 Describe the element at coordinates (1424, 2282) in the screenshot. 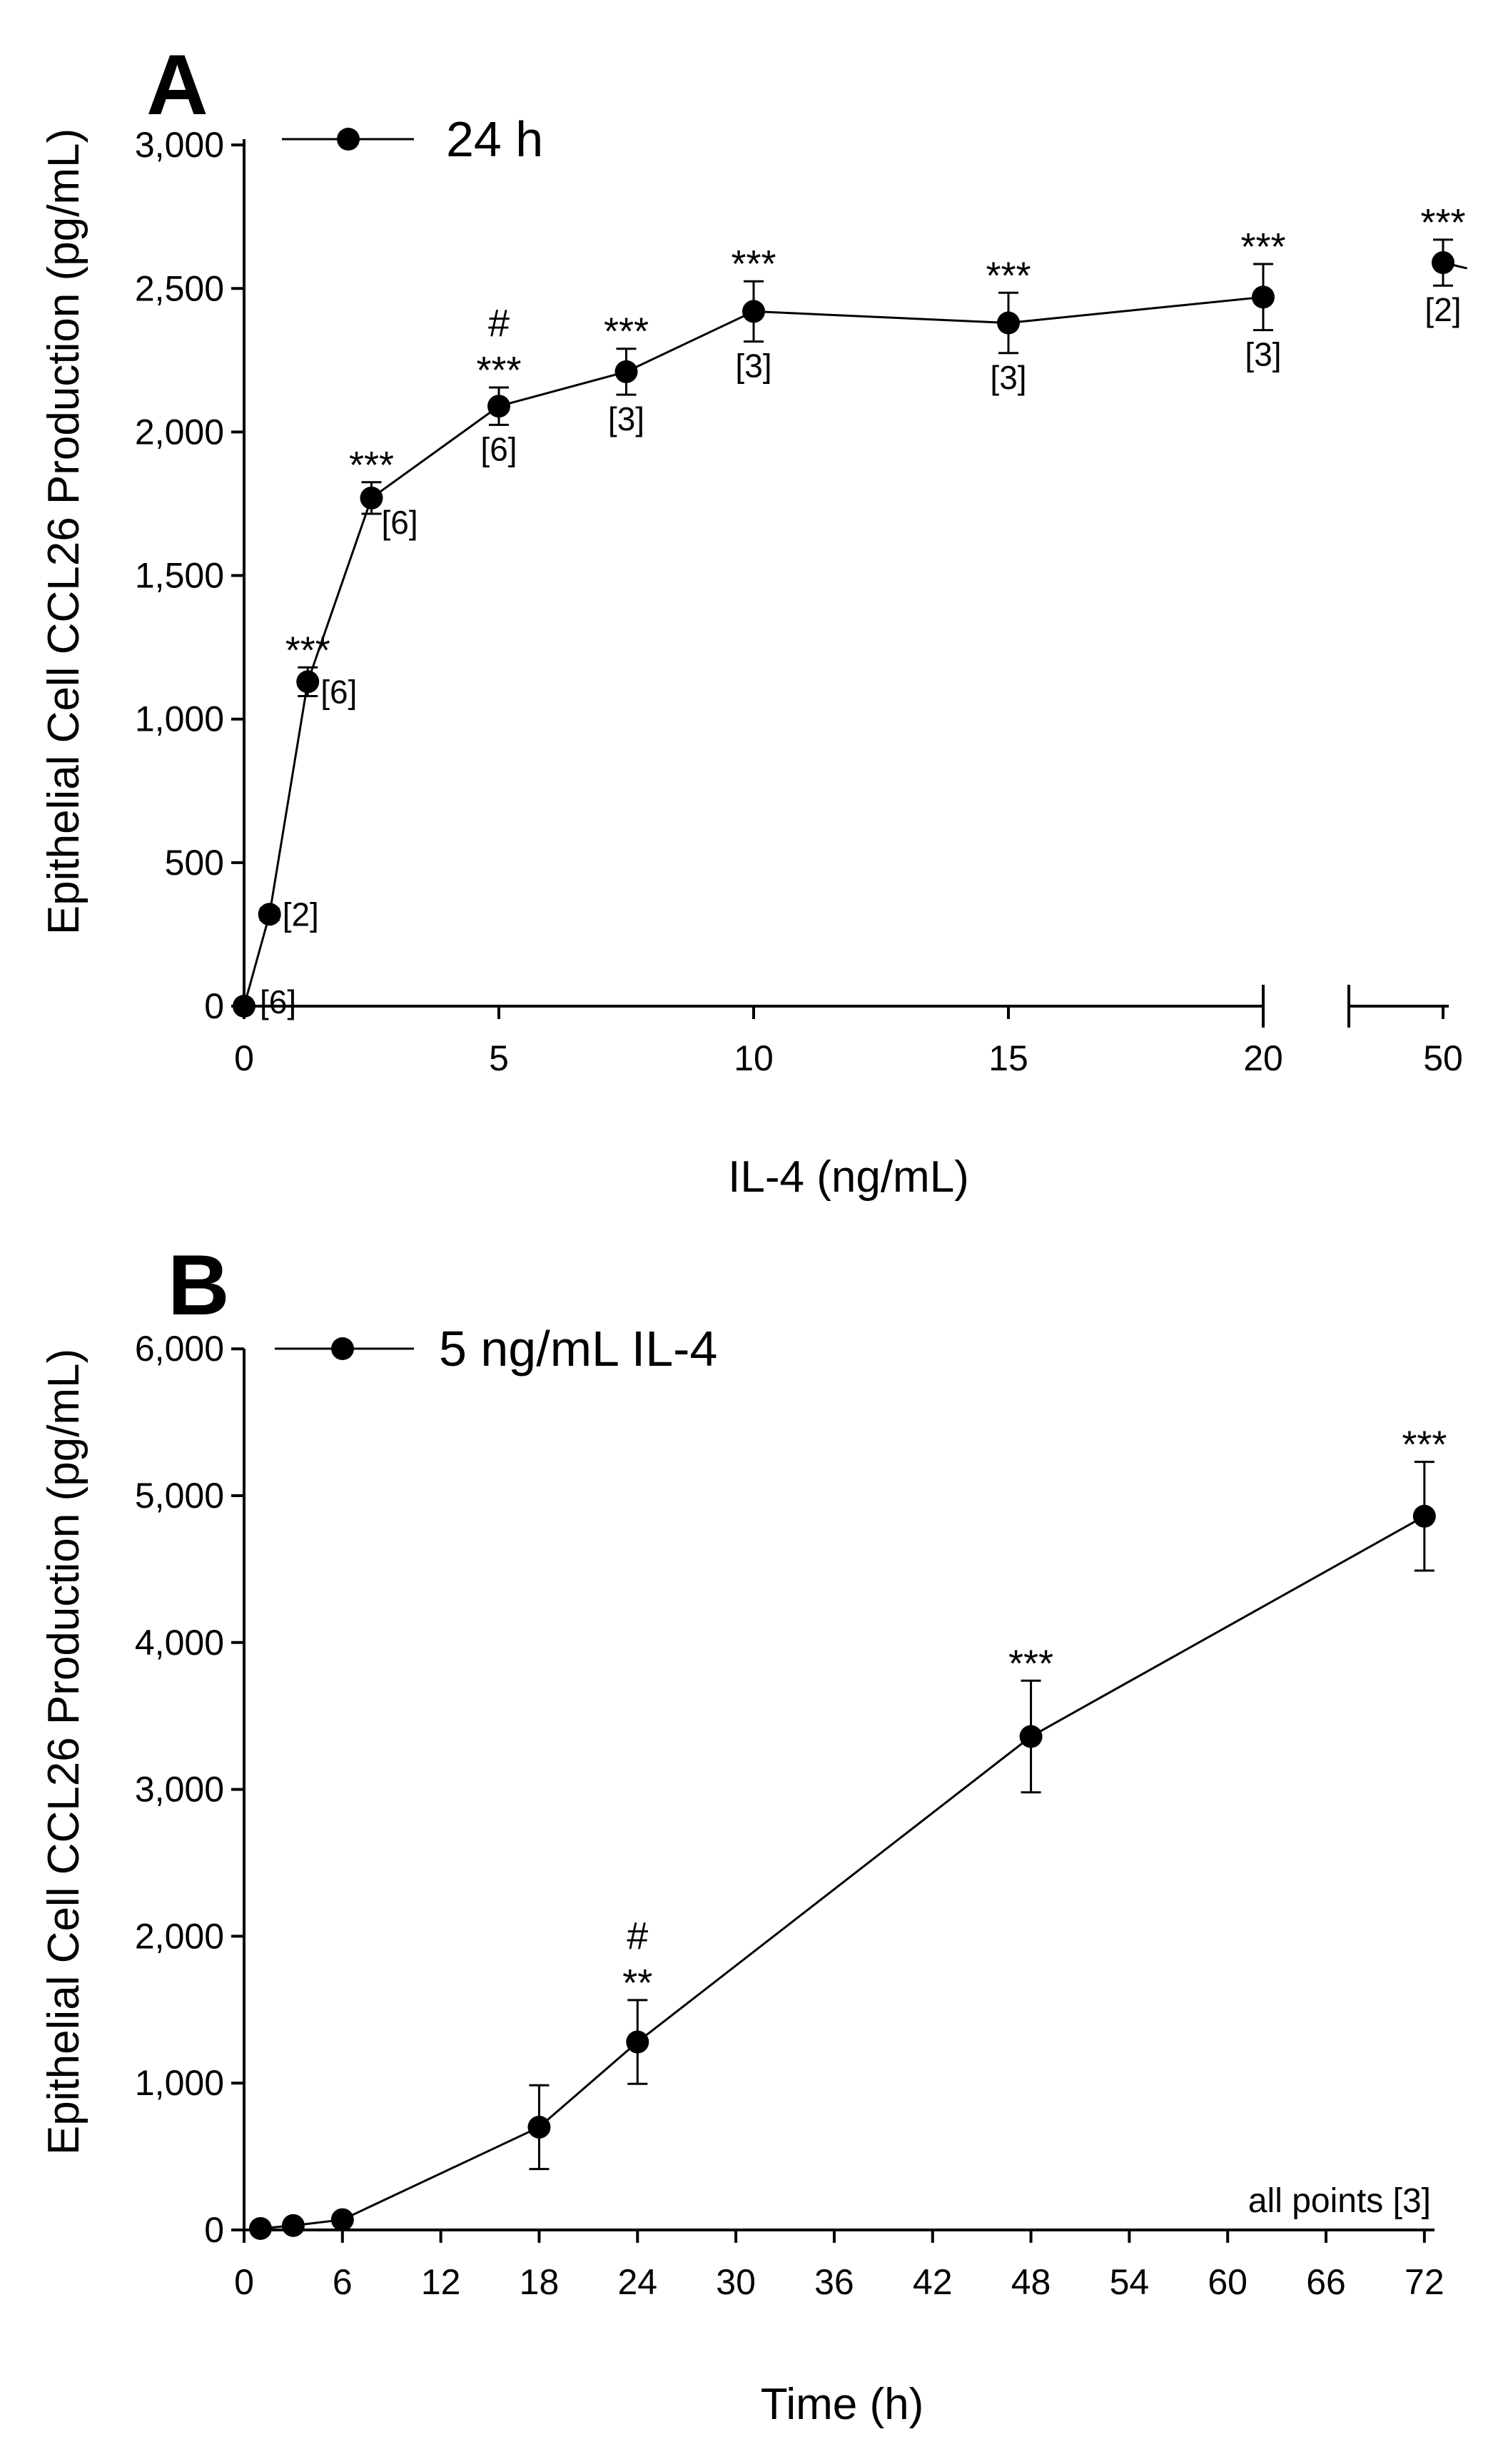

I see `x-tick-label: 72` at that location.